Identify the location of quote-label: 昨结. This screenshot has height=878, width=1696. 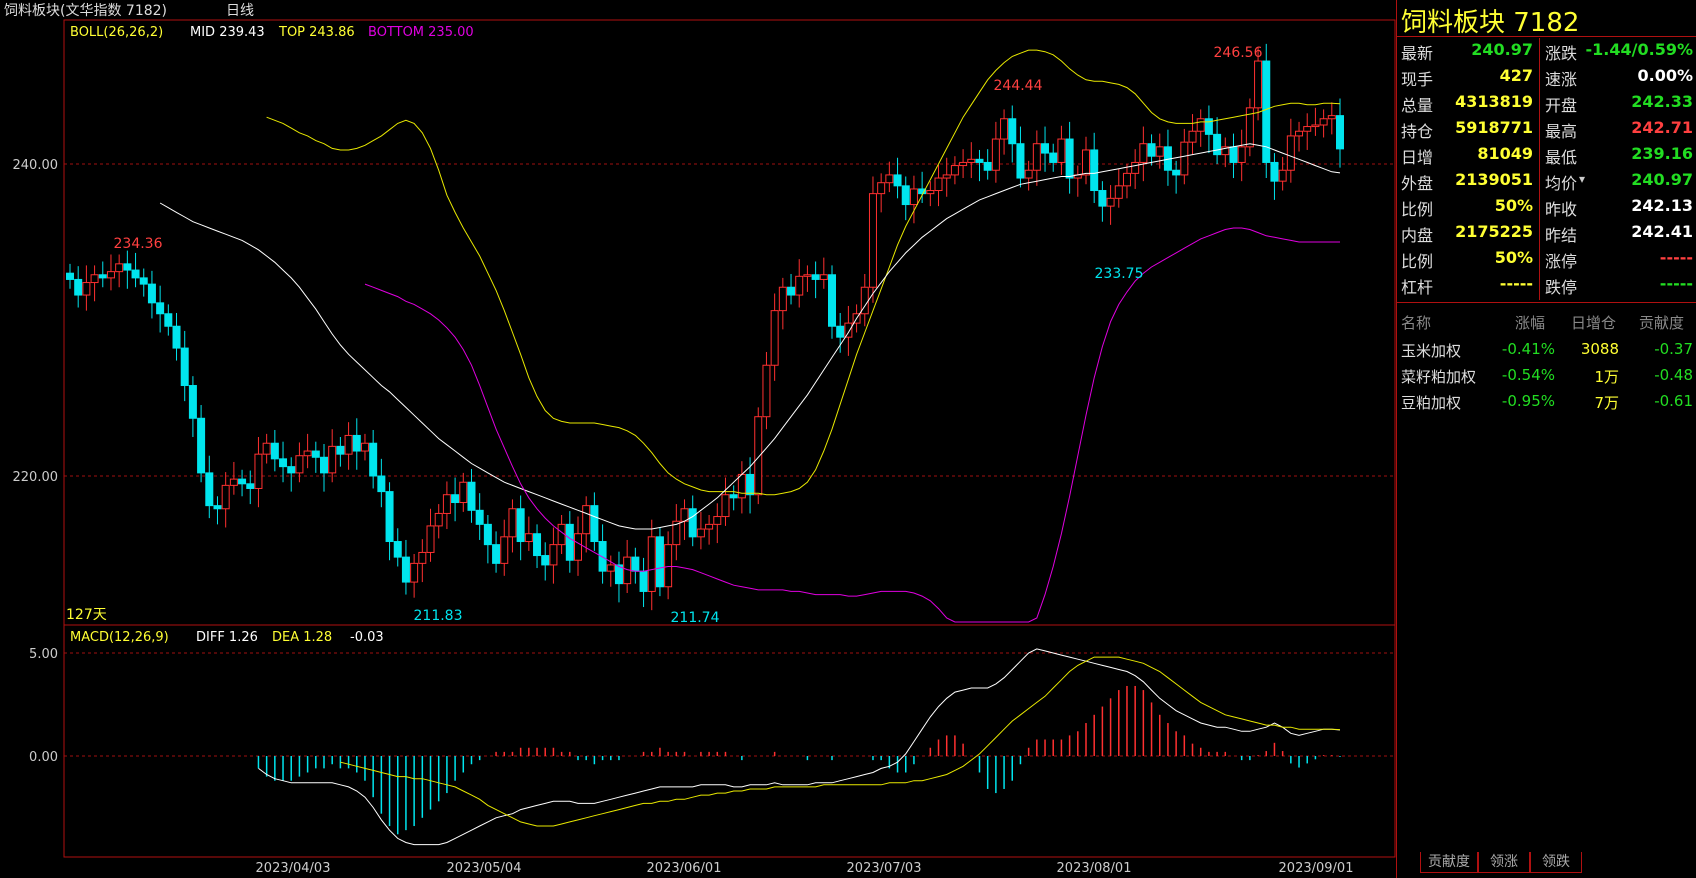
(1561, 235).